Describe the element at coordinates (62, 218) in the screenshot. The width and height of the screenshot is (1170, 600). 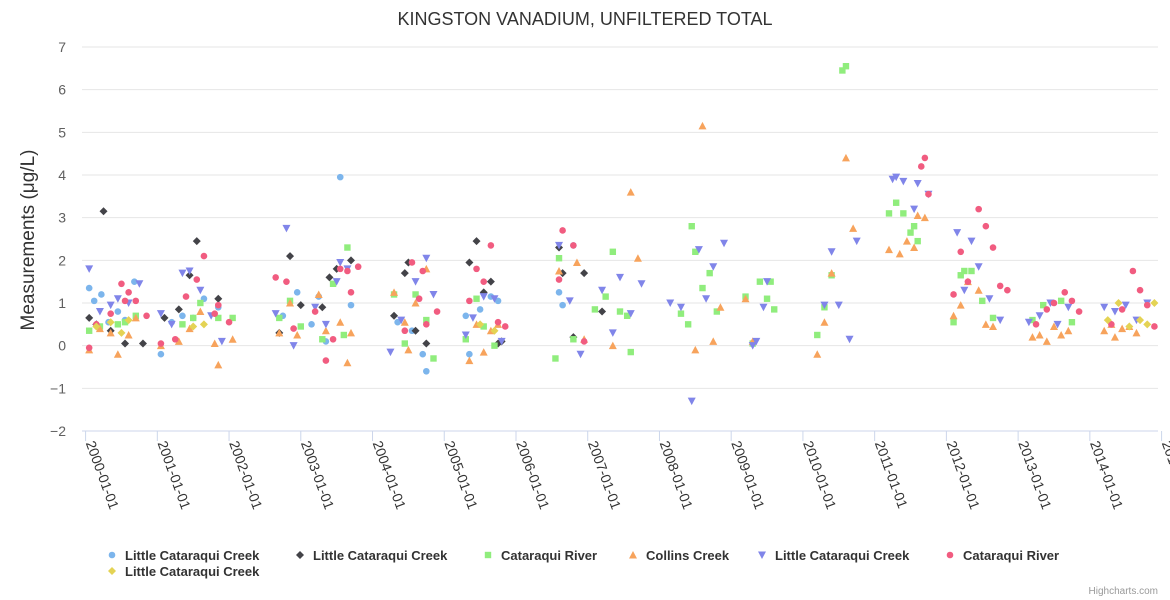
I see `y-tick-label: 3` at that location.